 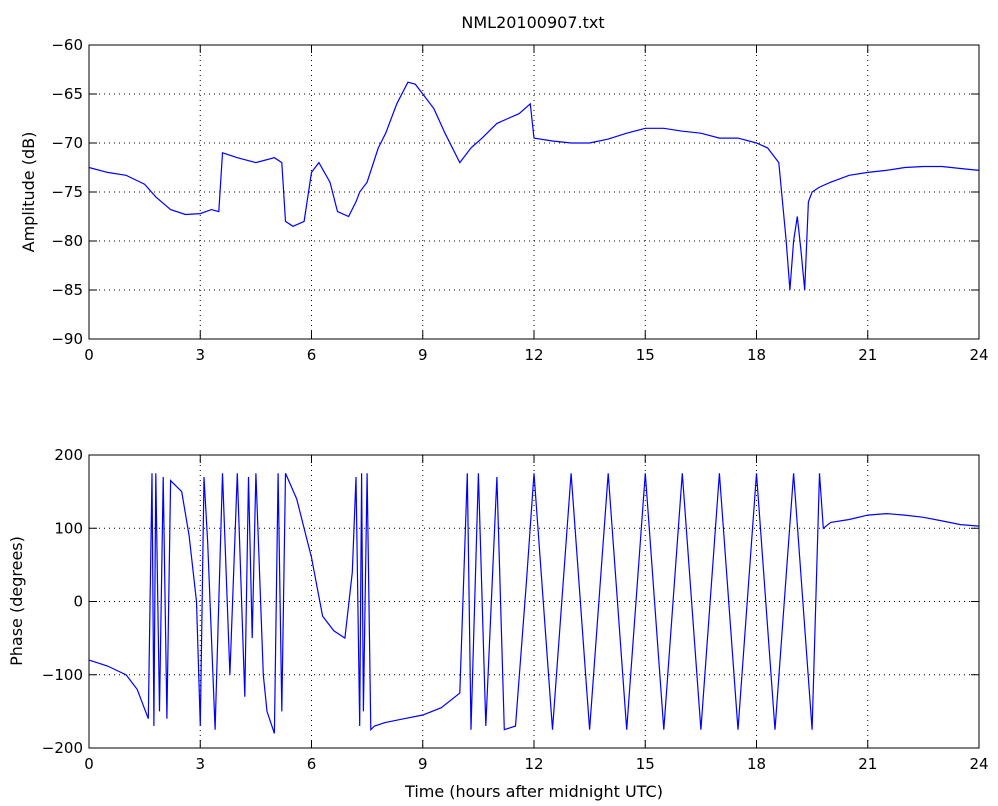 I want to click on phase-y-tick-label: −100, so click(x=62, y=675).